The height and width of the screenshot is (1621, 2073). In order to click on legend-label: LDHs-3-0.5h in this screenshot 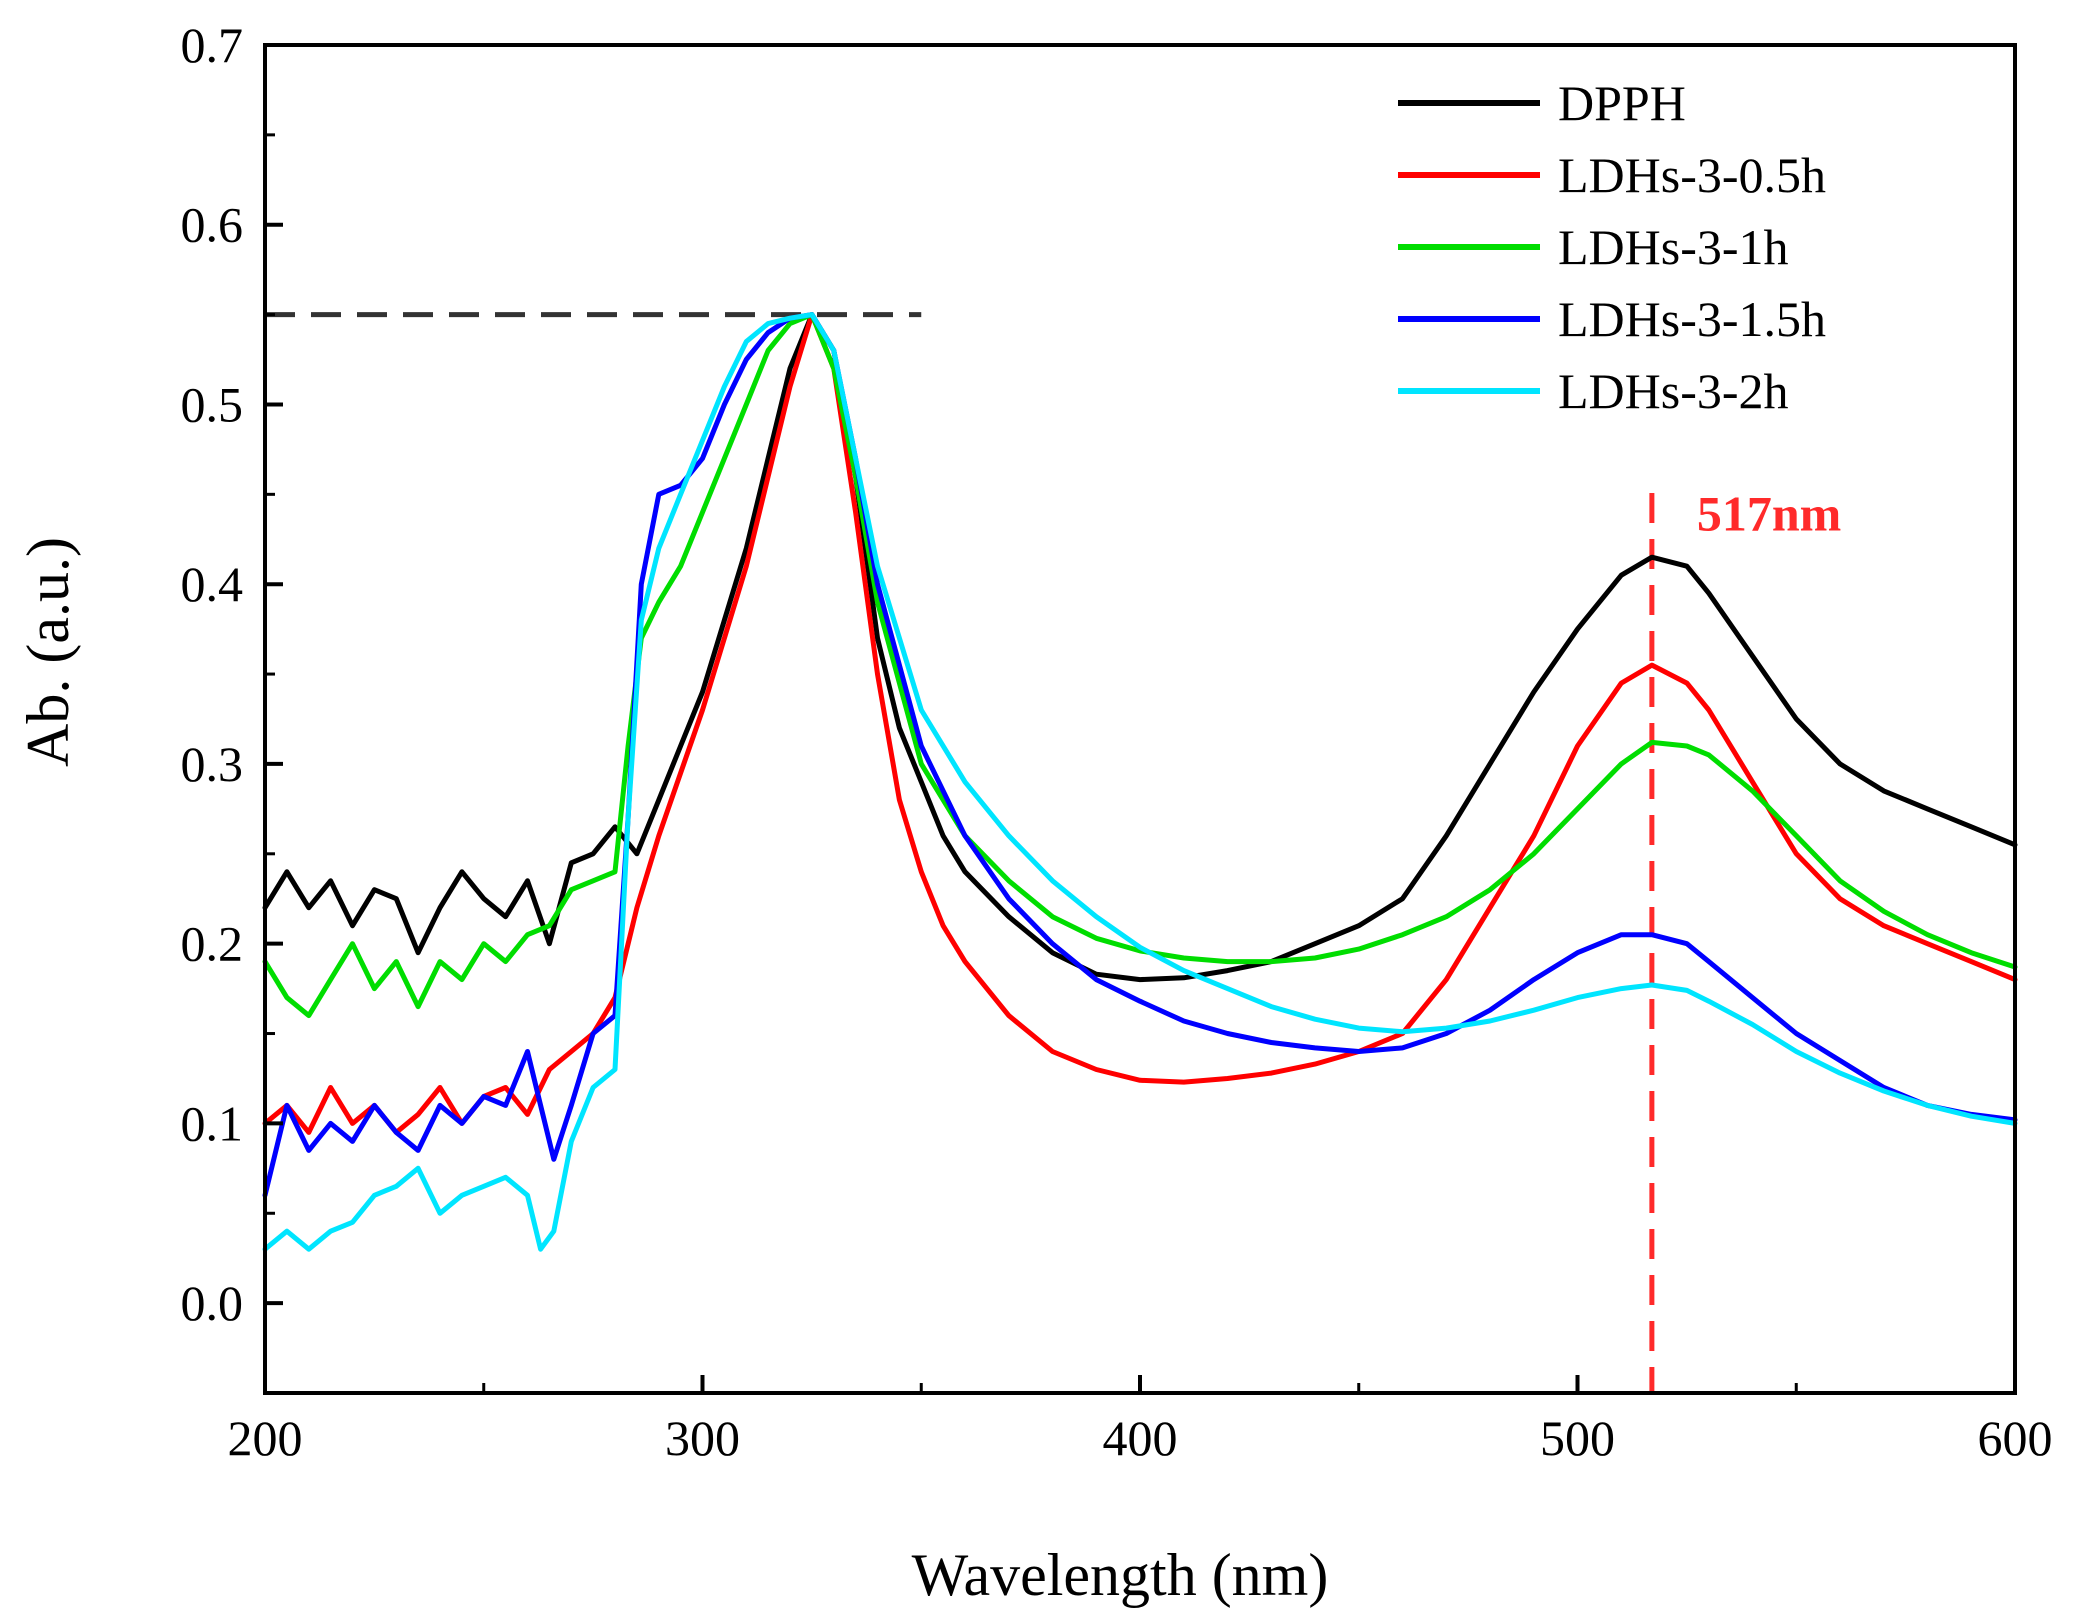, I will do `click(1692, 175)`.